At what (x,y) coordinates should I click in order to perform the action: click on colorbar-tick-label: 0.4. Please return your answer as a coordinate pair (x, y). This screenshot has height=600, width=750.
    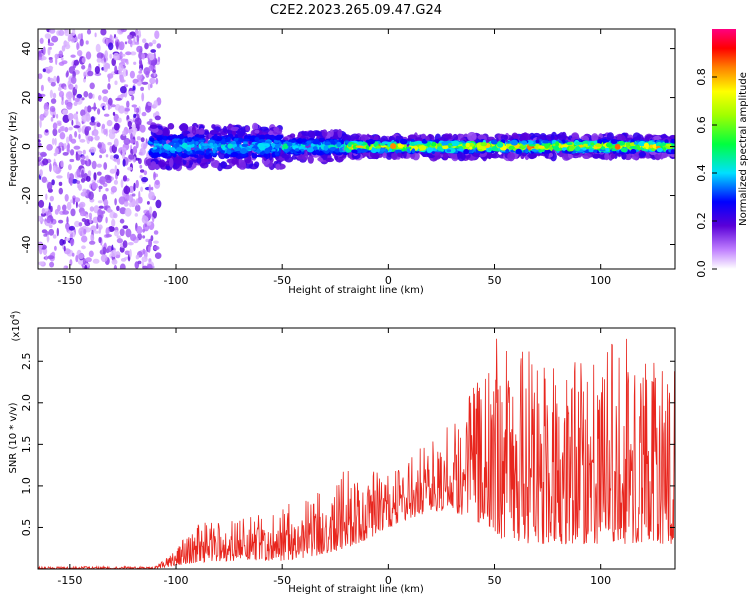
    Looking at the image, I should click on (701, 173).